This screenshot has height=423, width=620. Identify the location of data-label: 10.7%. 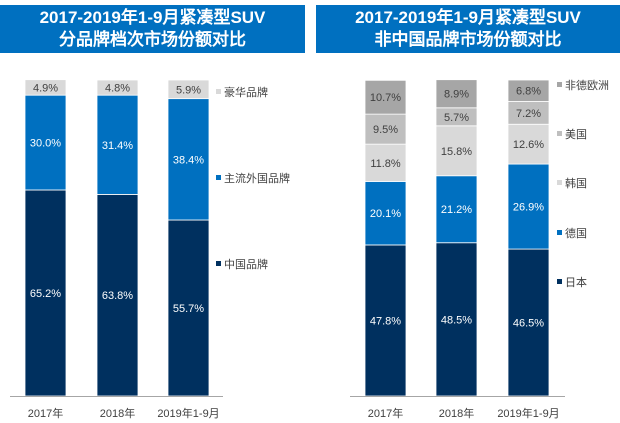
(385, 98).